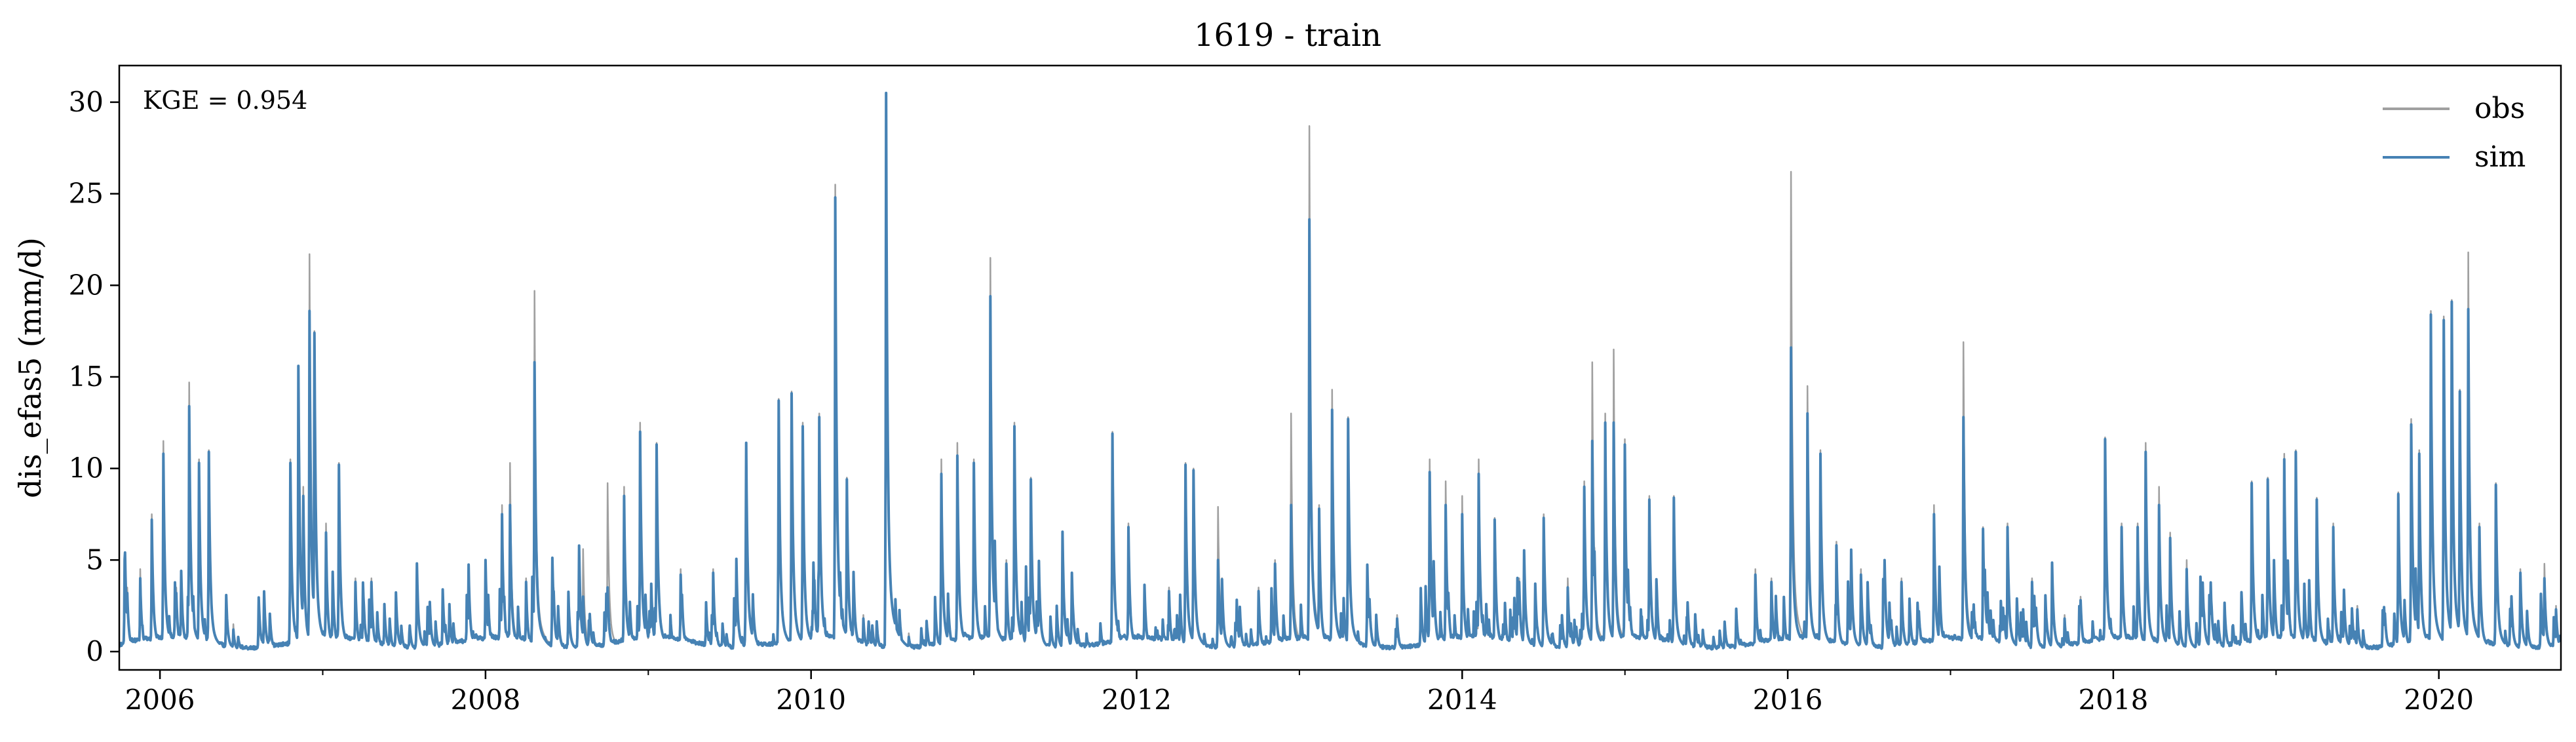  What do you see at coordinates (95, 651) in the screenshot?
I see `y-tick-label: 0` at bounding box center [95, 651].